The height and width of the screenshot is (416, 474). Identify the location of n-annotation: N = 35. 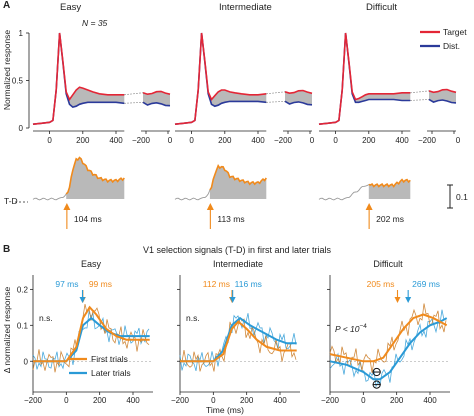
(95, 23).